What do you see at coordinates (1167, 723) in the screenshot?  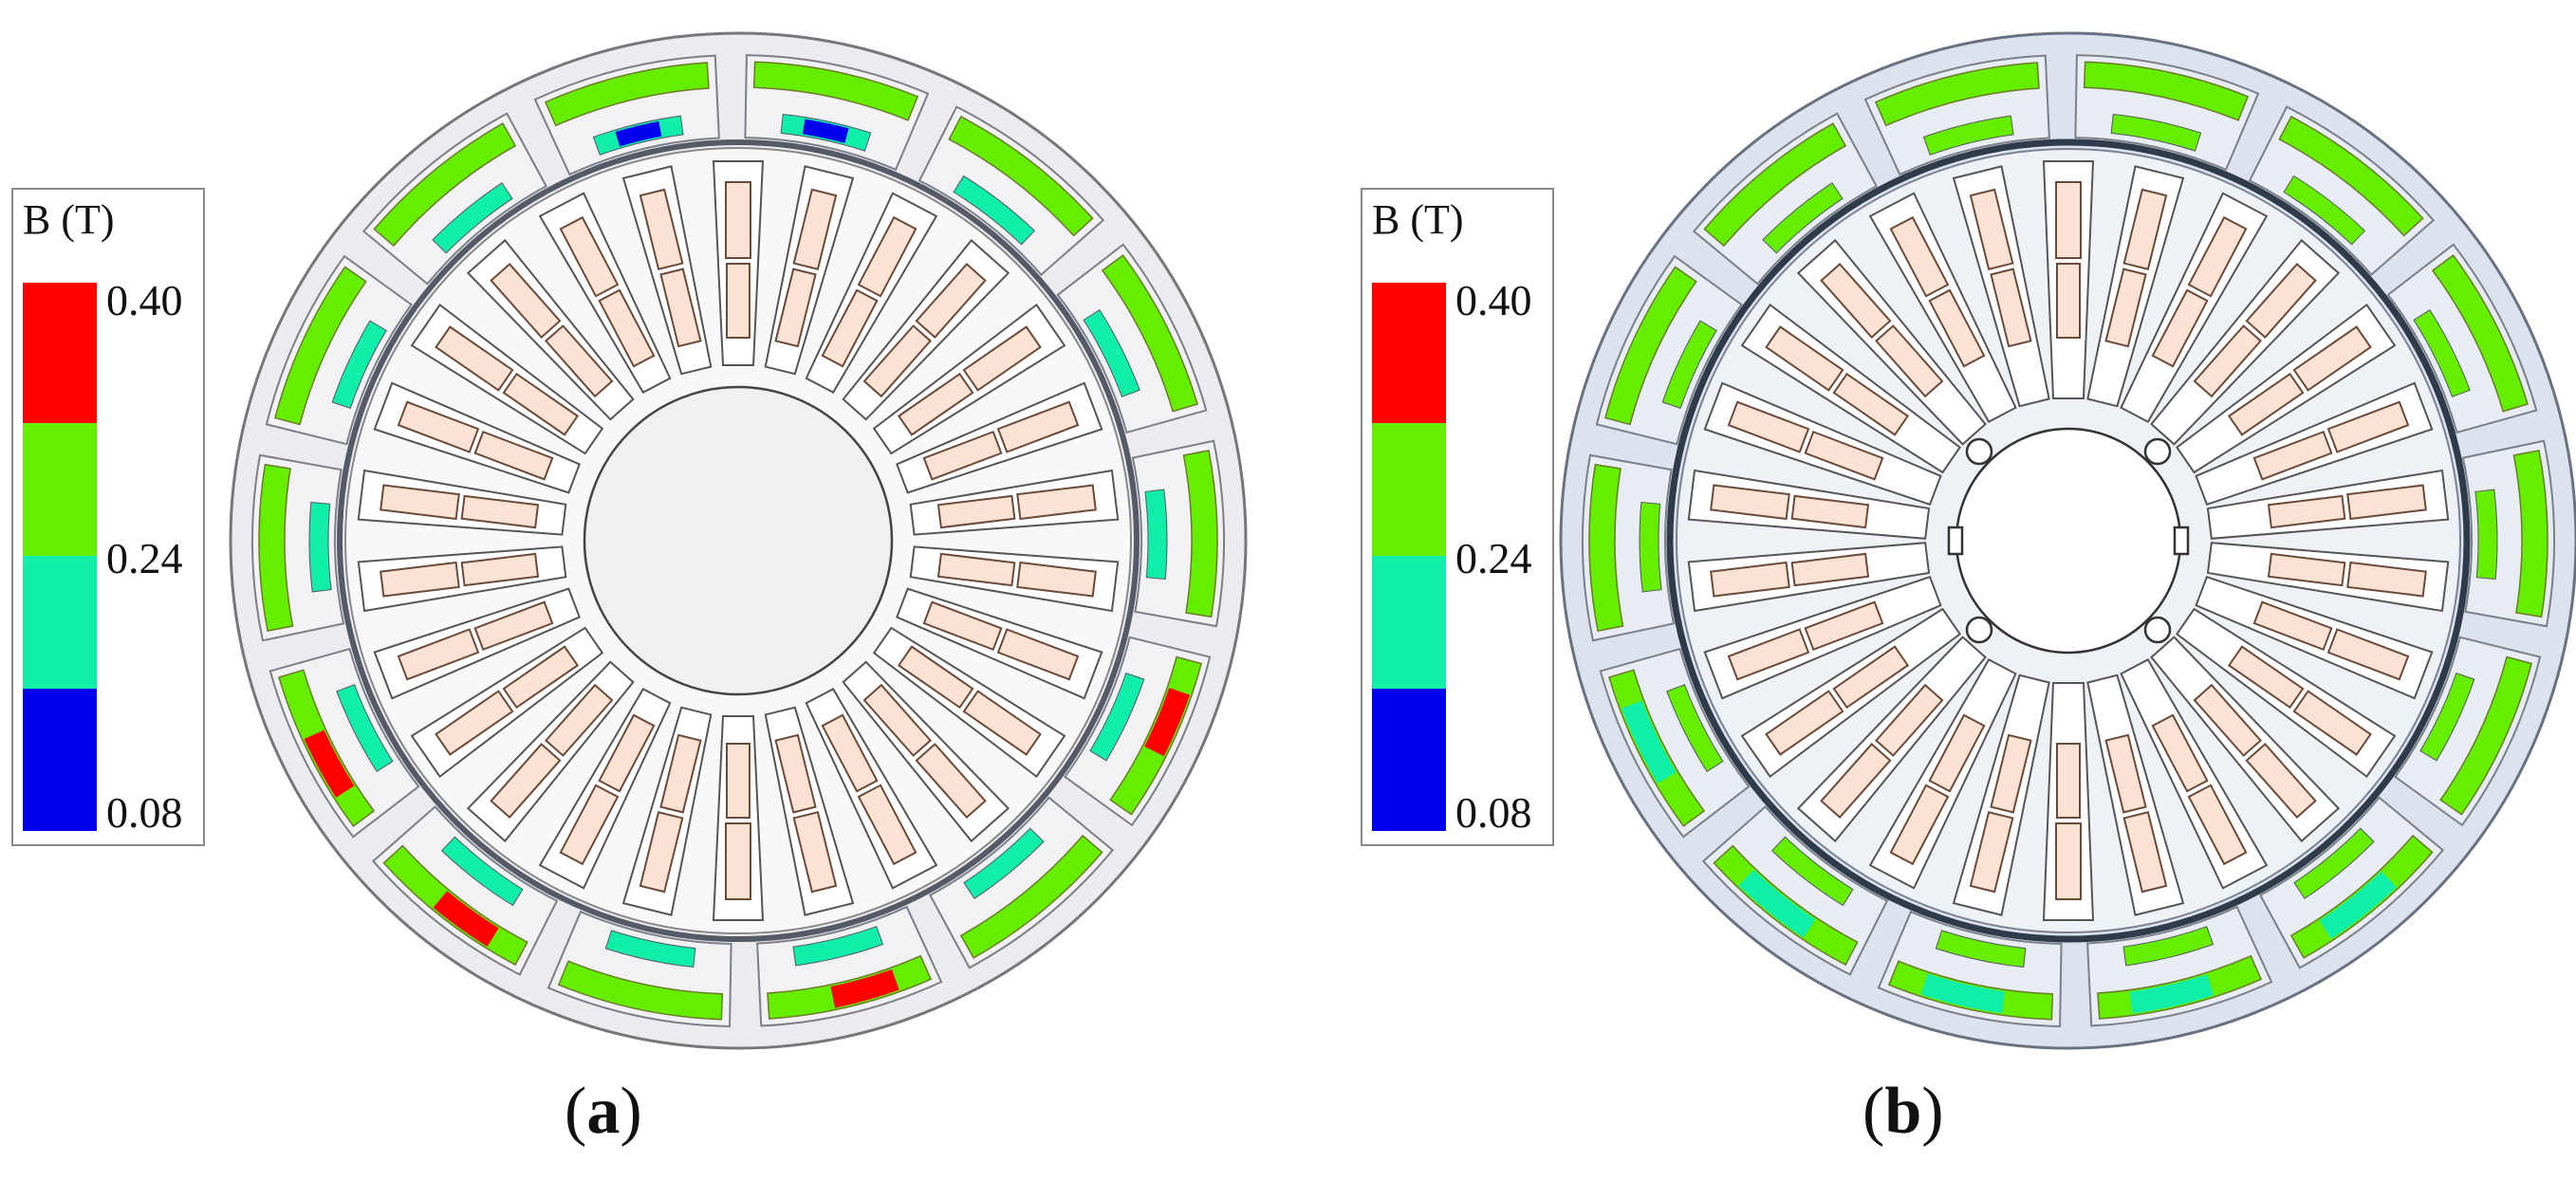 I see `flux-hotspot` at bounding box center [1167, 723].